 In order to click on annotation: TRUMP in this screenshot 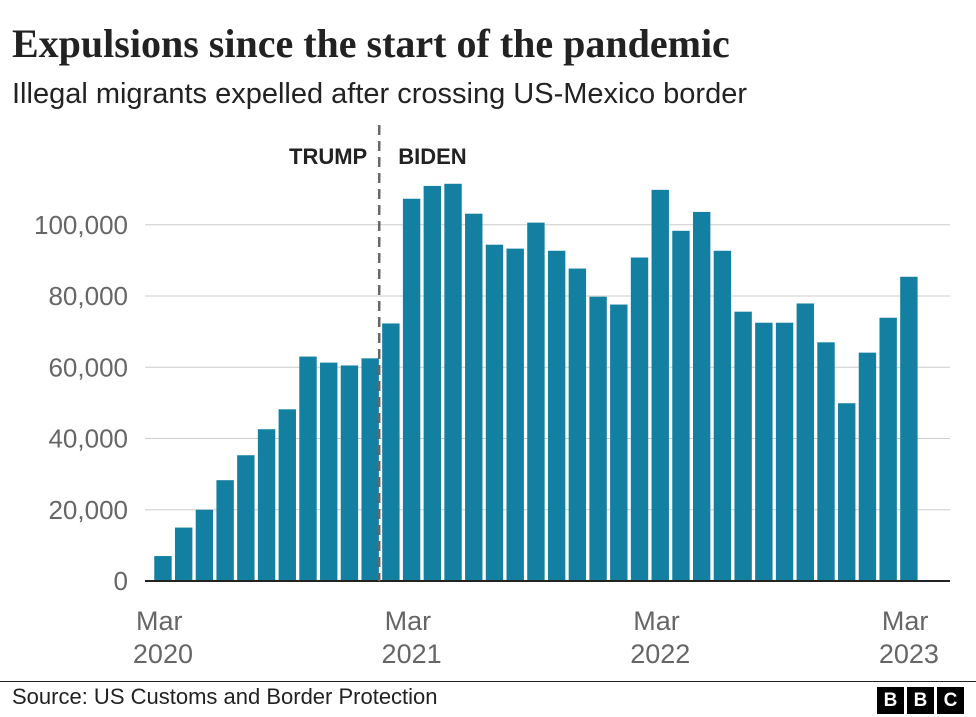, I will do `click(328, 156)`.